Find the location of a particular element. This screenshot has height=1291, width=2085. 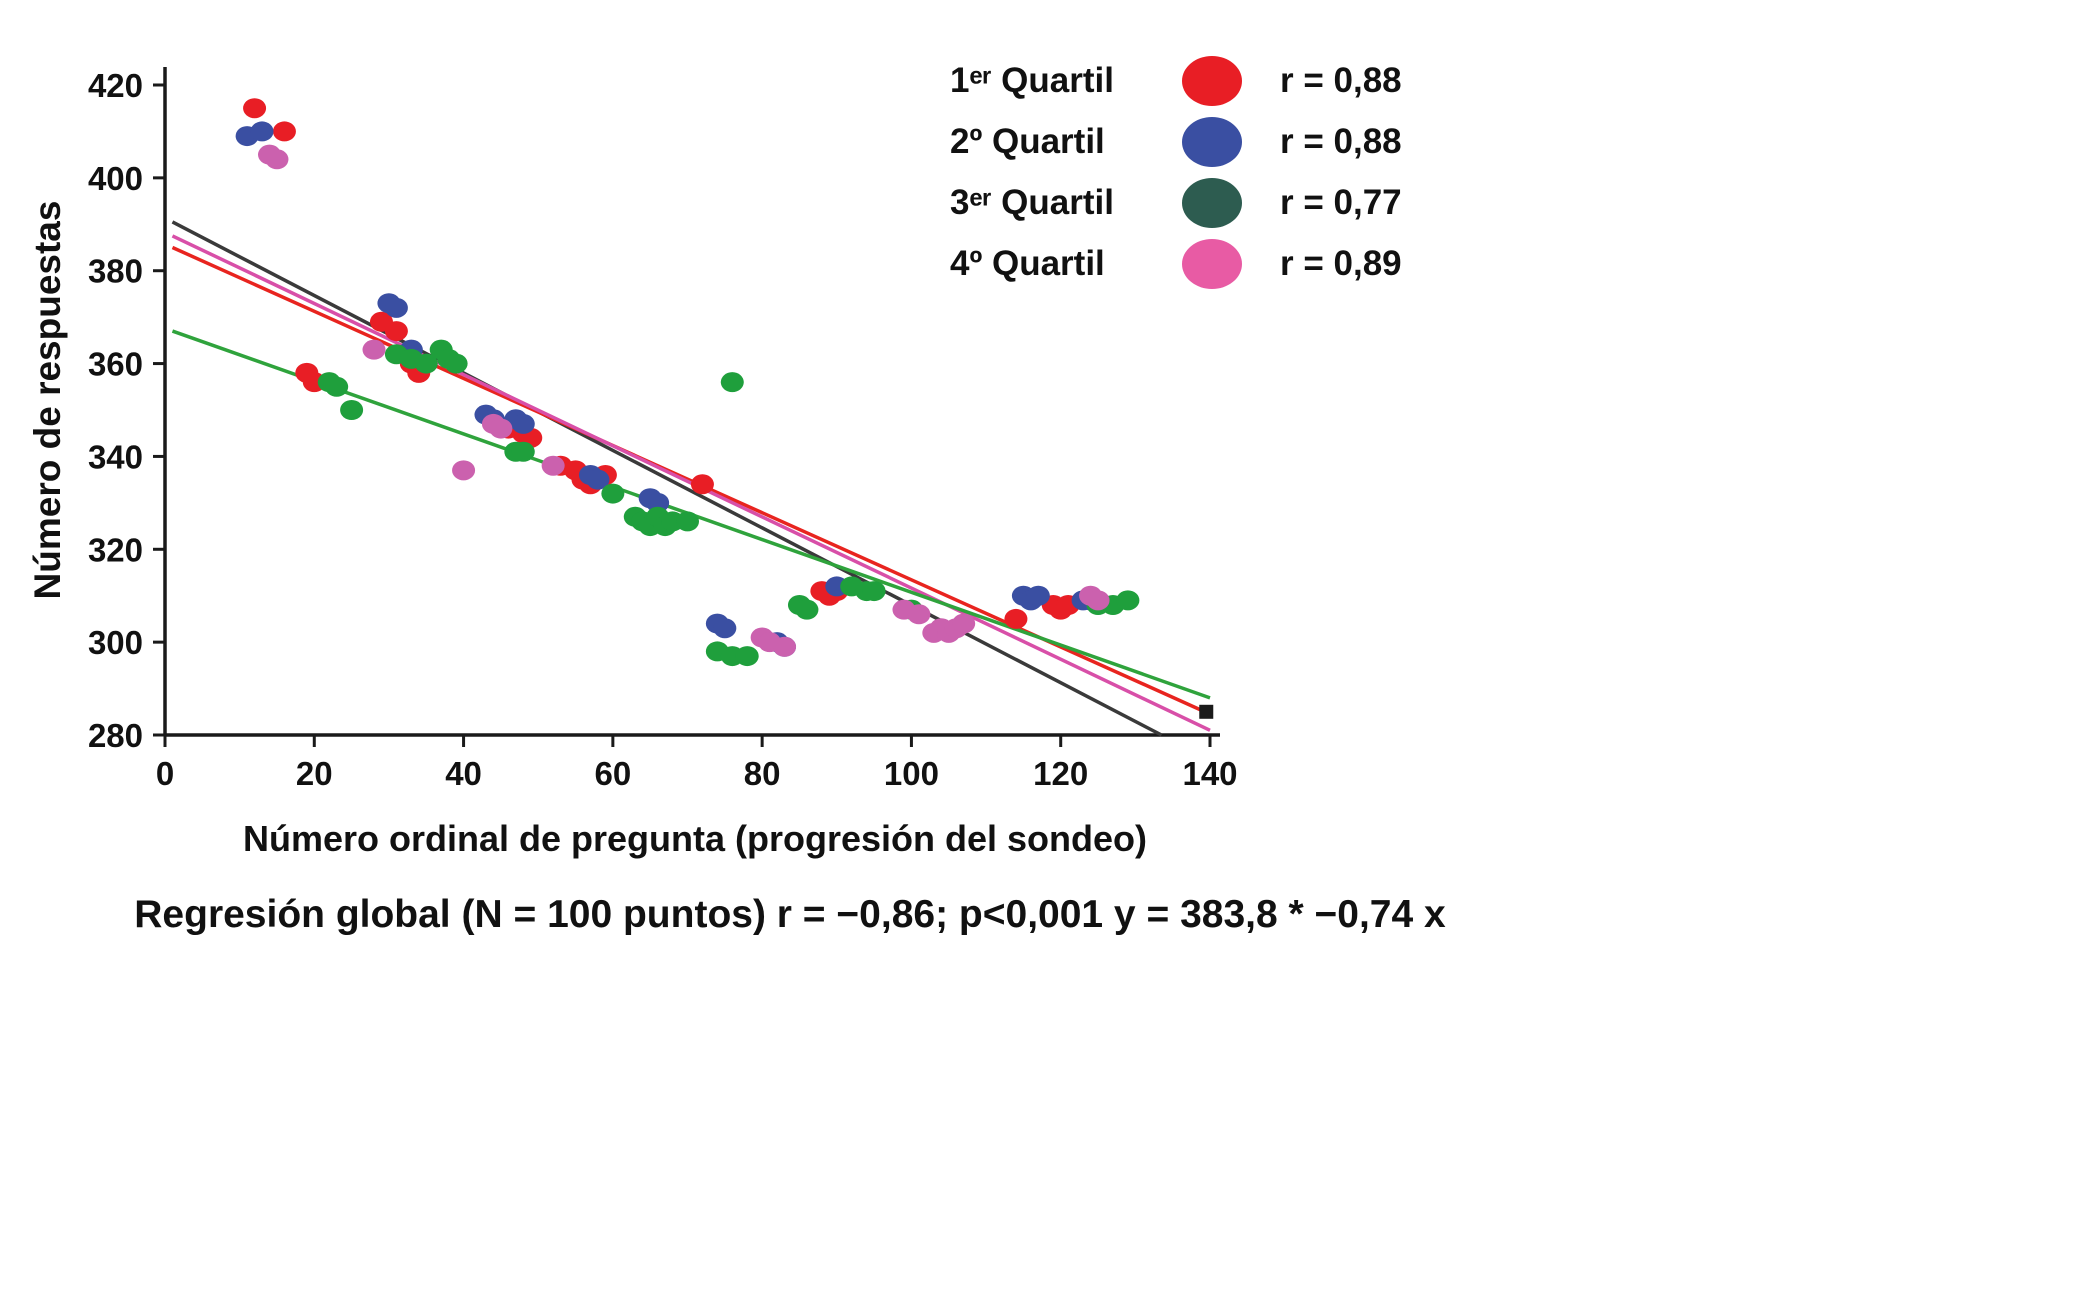

legend-label: 4º Quartil is located at coordinates (1027, 263).